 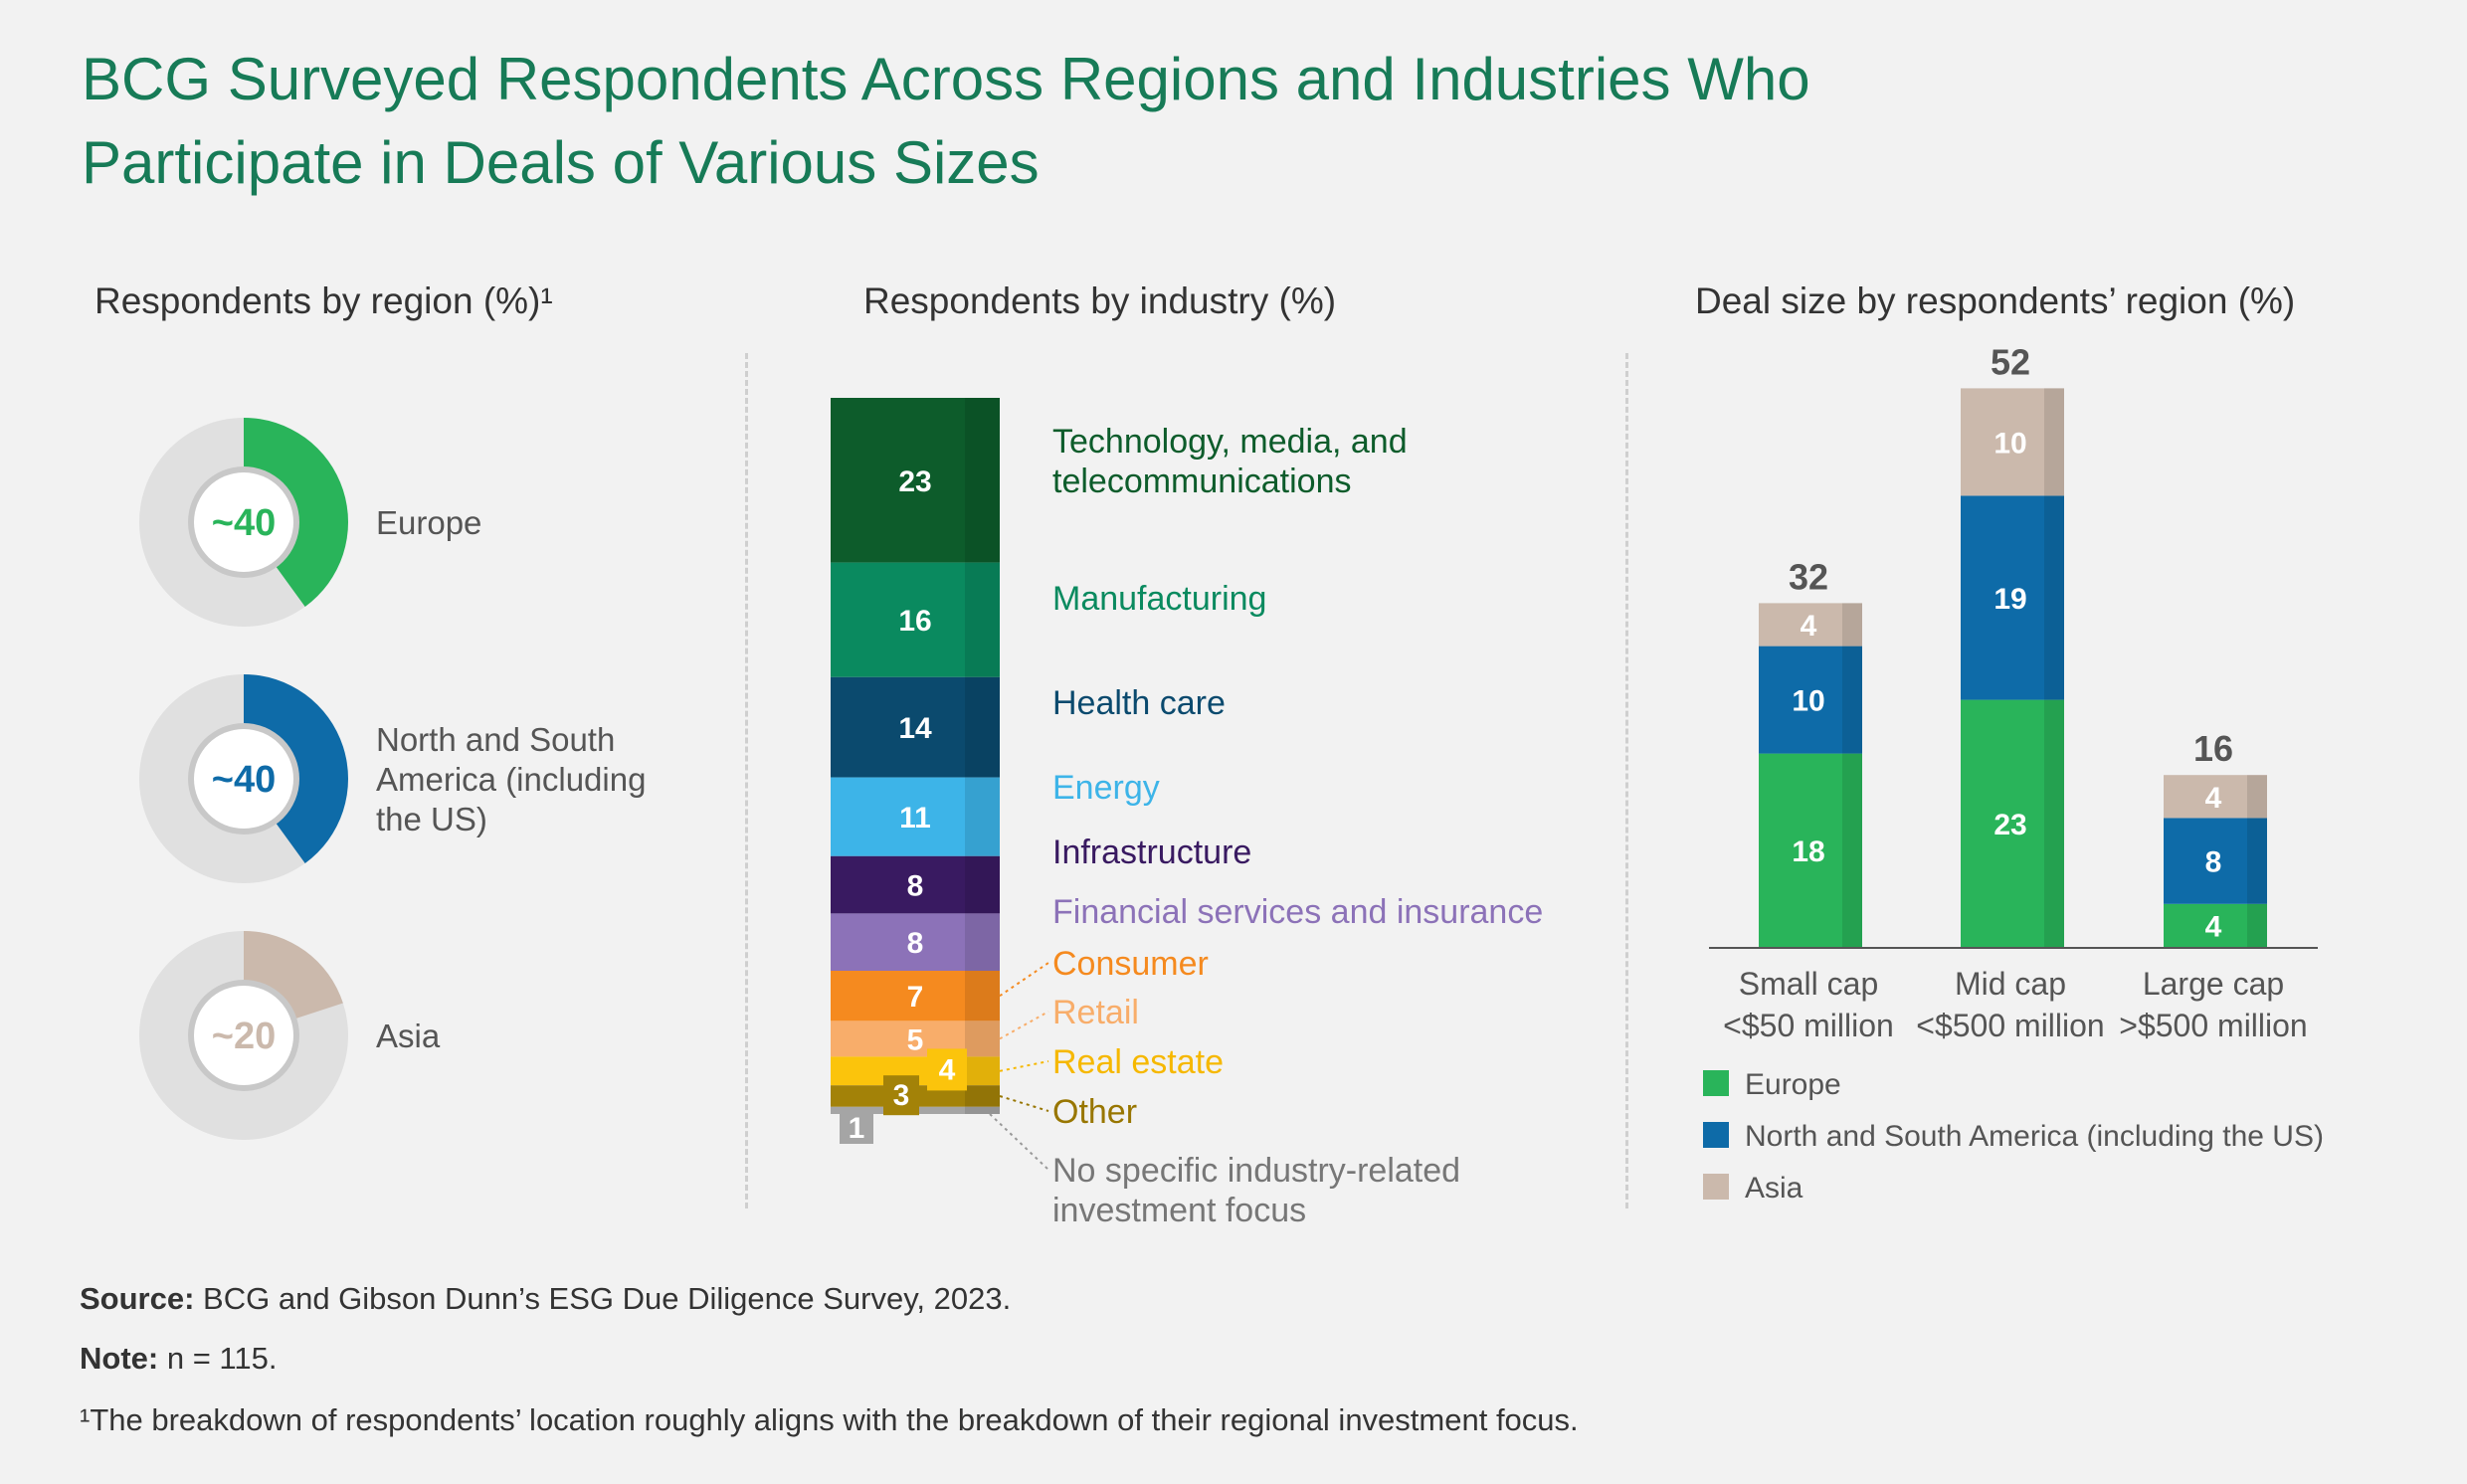 I want to click on deal-category-label: >$500 million, so click(x=2213, y=1026).